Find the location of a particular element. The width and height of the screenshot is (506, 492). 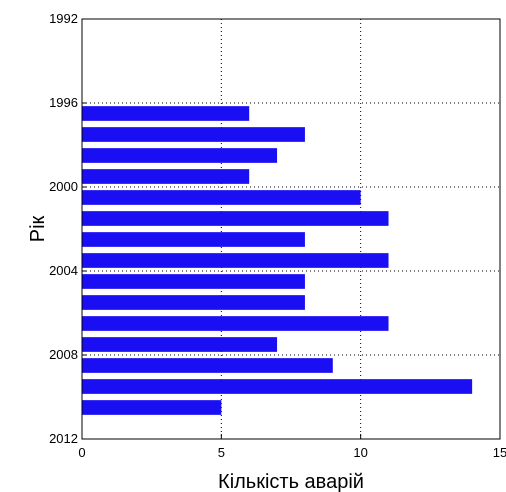

bar-1997 is located at coordinates (193, 134).